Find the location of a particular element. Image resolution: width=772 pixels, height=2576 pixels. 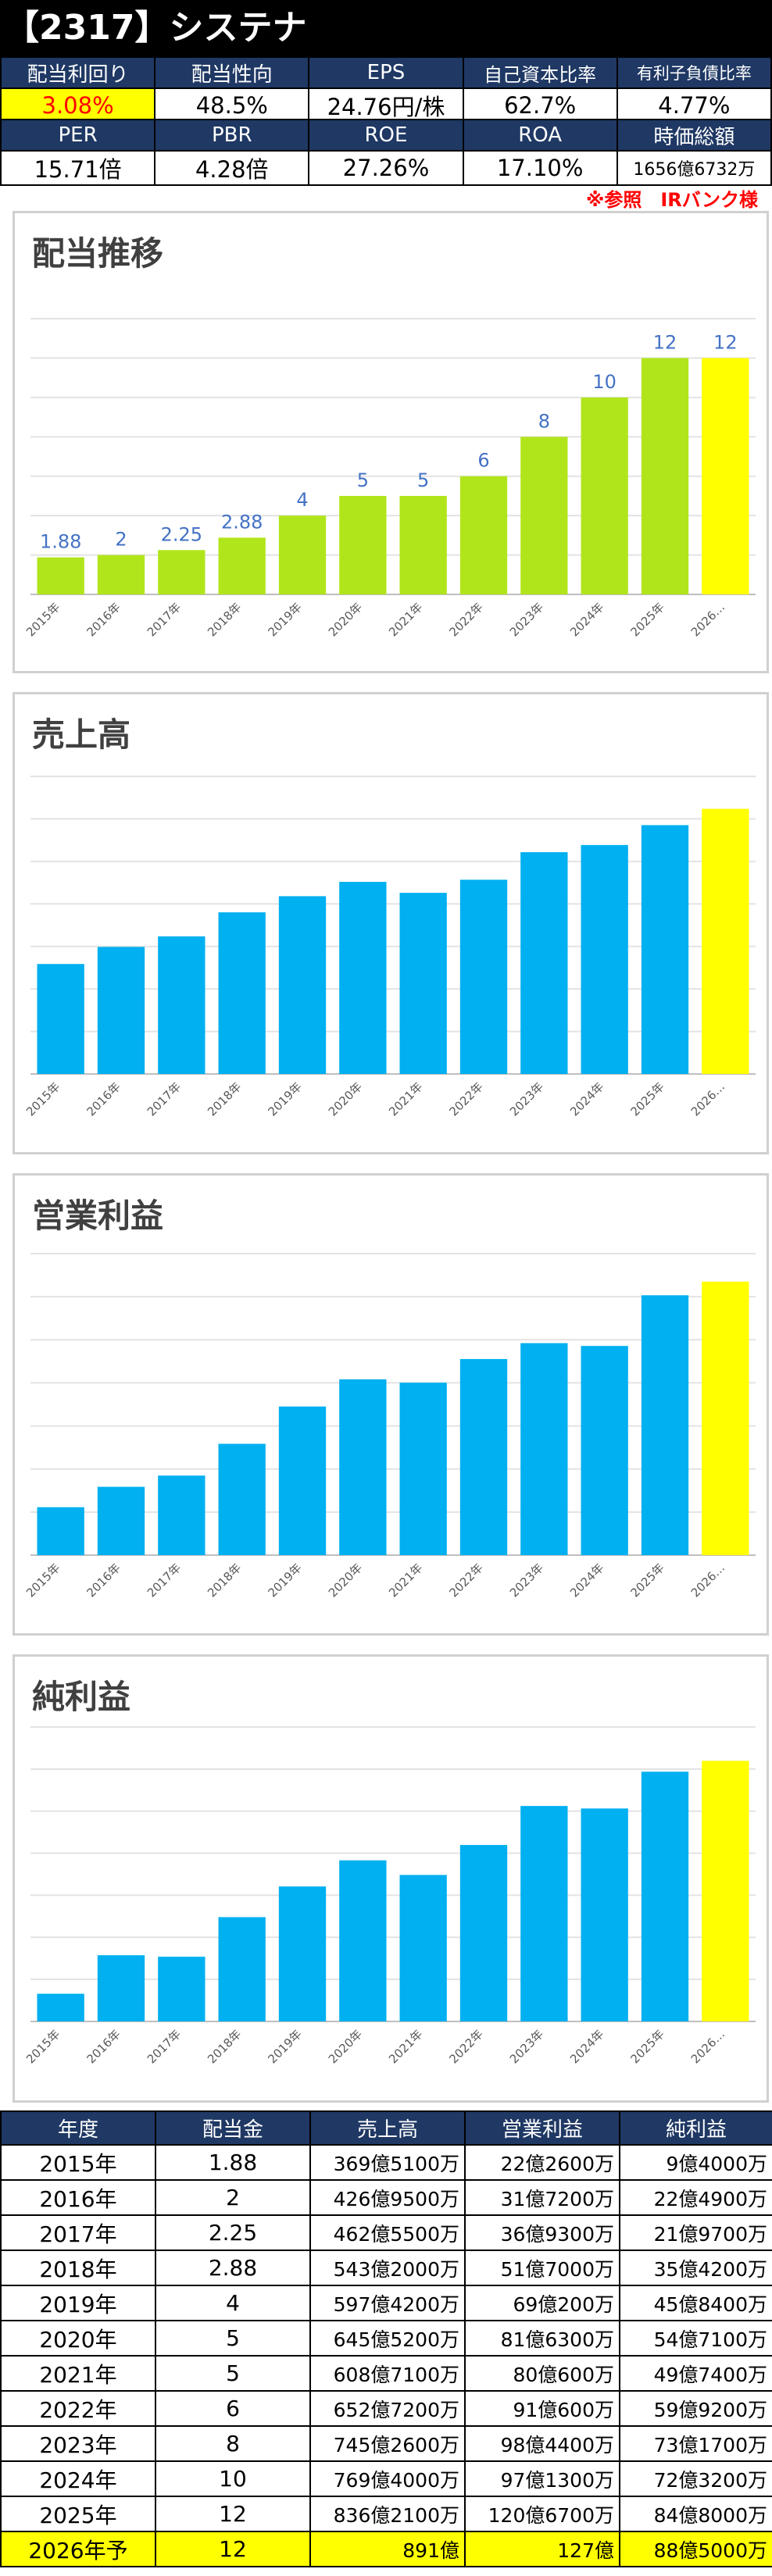

cell-revenue: 645億5200万 is located at coordinates (388, 2338).